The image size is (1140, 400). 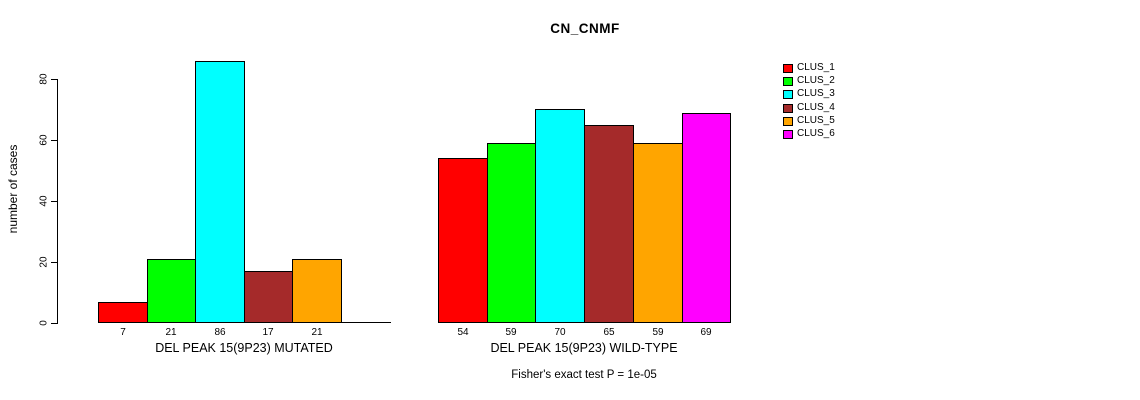 I want to click on y-tick-label: 40, so click(x=44, y=201).